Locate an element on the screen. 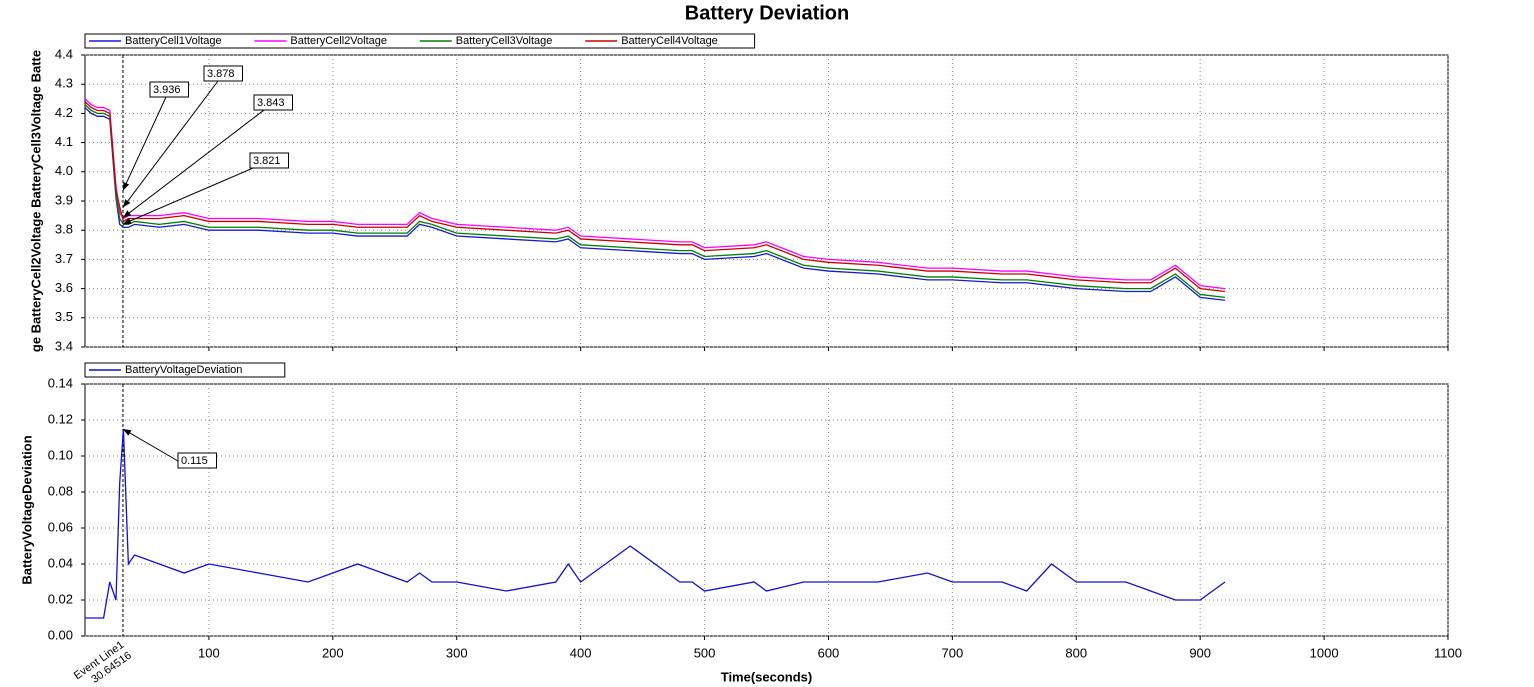 The image size is (1534, 687). legend-label: BatteryCell1Voltage is located at coordinates (173, 41).